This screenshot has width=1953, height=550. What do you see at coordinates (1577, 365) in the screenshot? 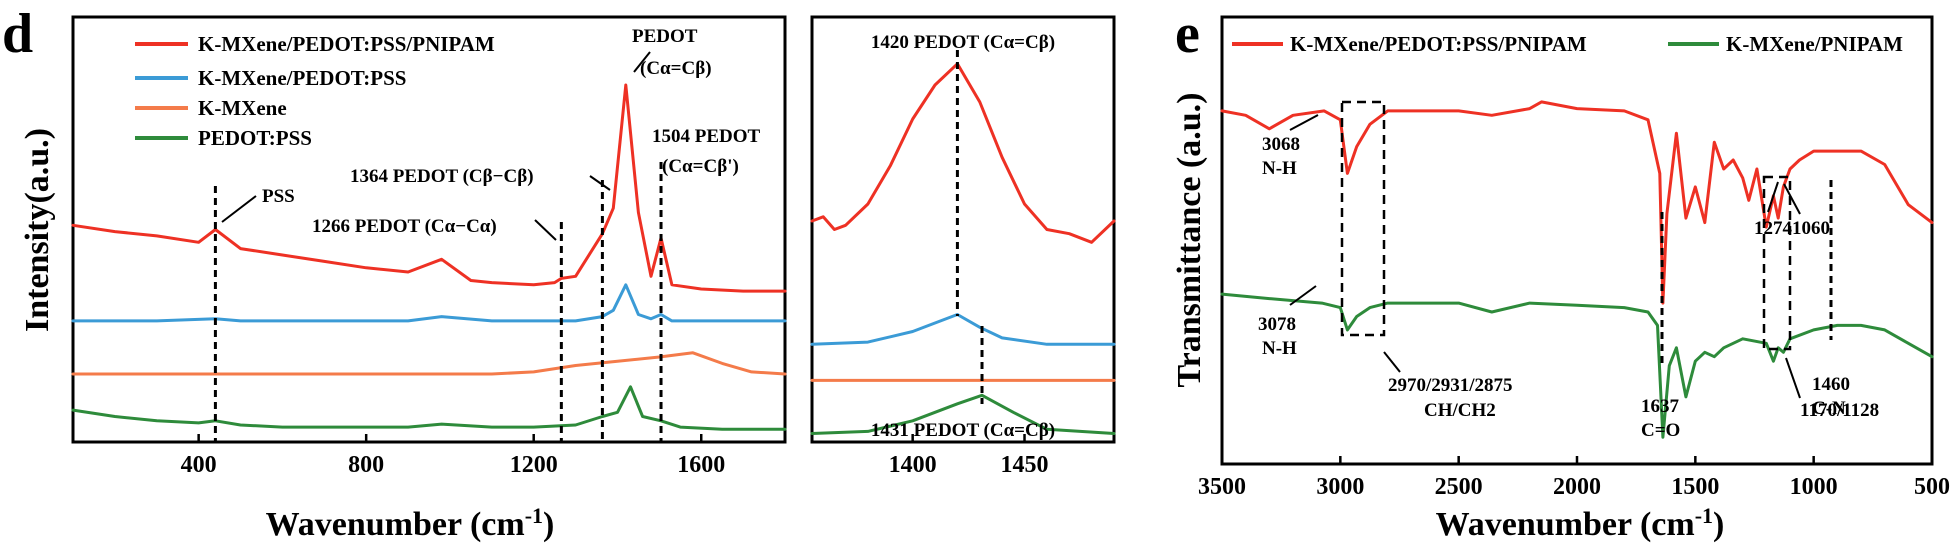
I see `panel-e-series-green` at bounding box center [1577, 365].